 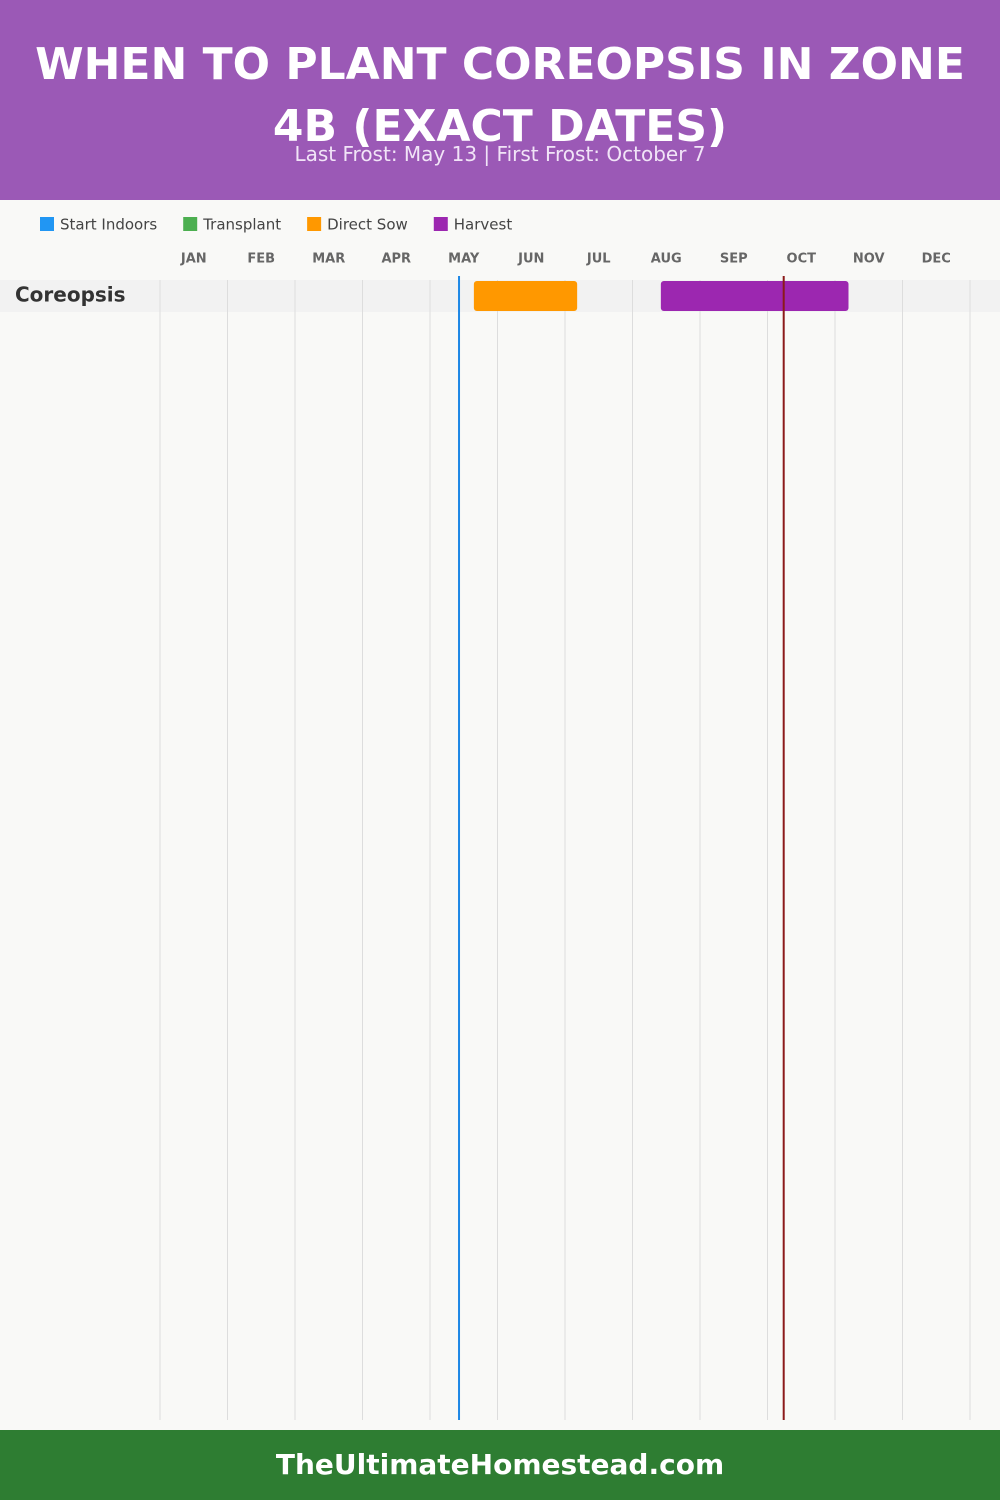 What do you see at coordinates (483, 225) in the screenshot?
I see `legend-label: Harvest` at bounding box center [483, 225].